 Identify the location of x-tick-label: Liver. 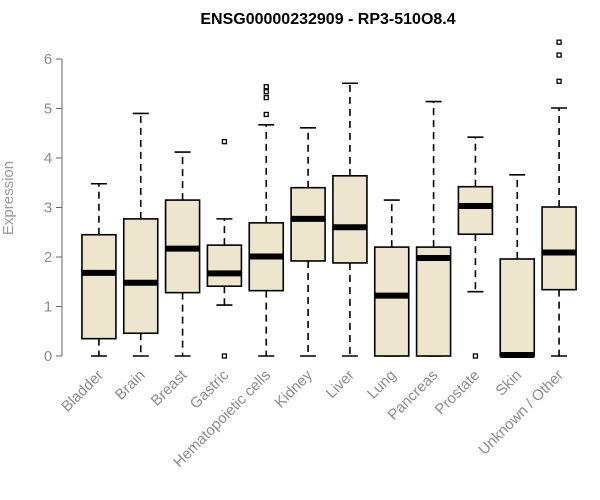
(340, 384).